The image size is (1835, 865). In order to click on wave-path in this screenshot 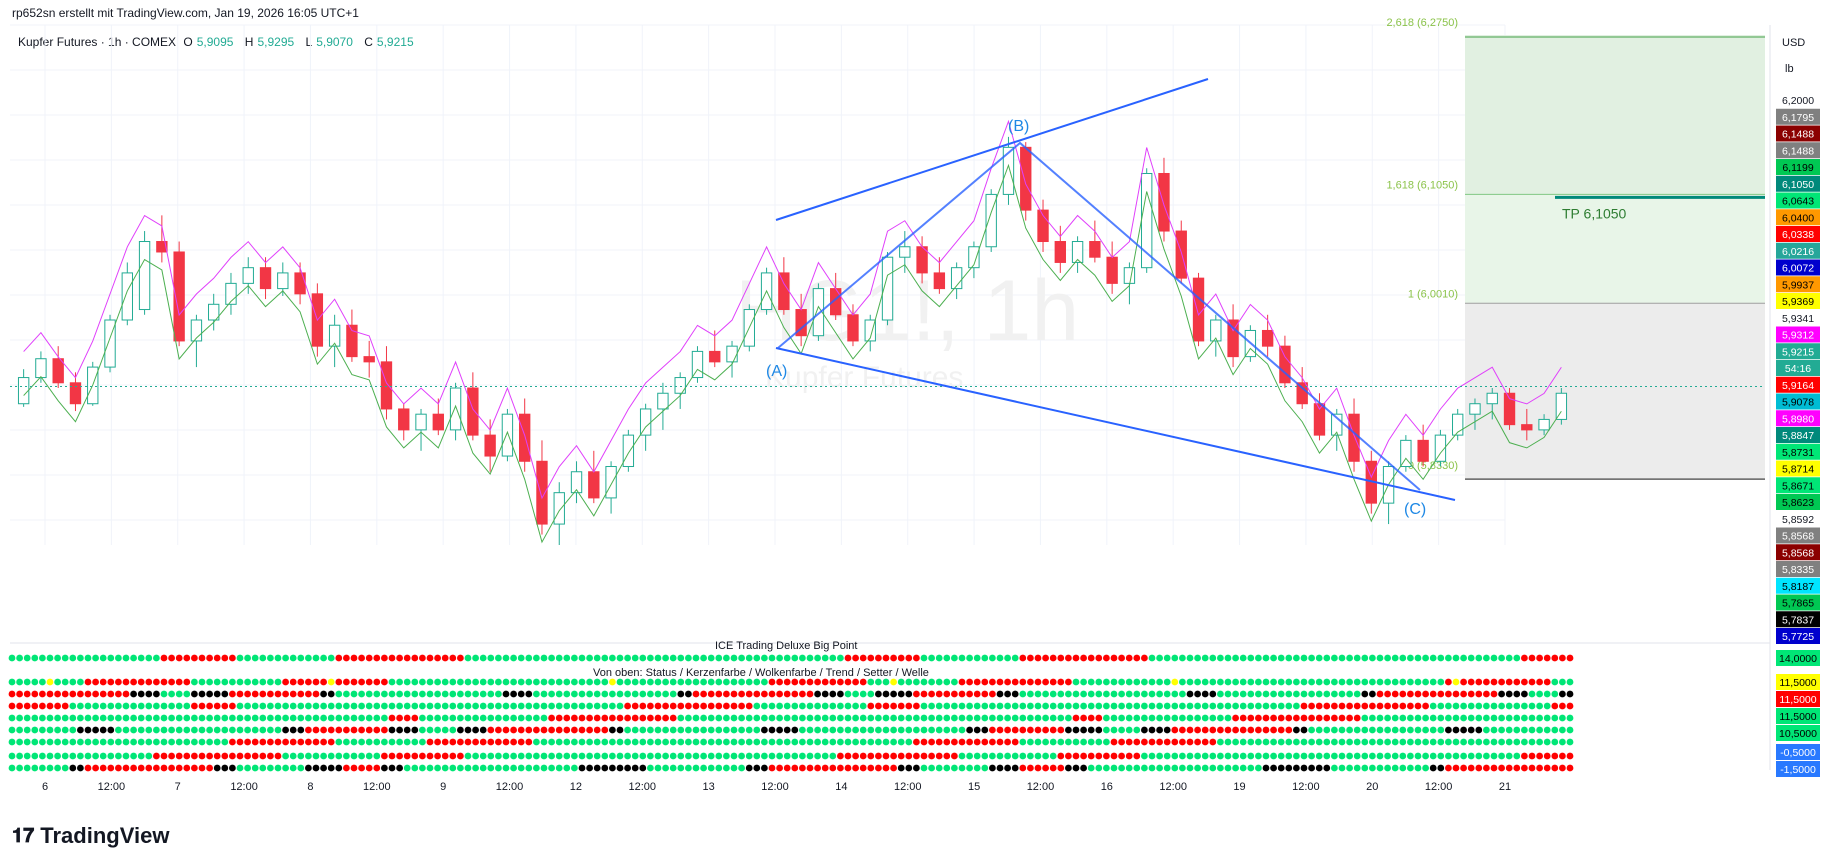, I will do `click(1099, 316)`.